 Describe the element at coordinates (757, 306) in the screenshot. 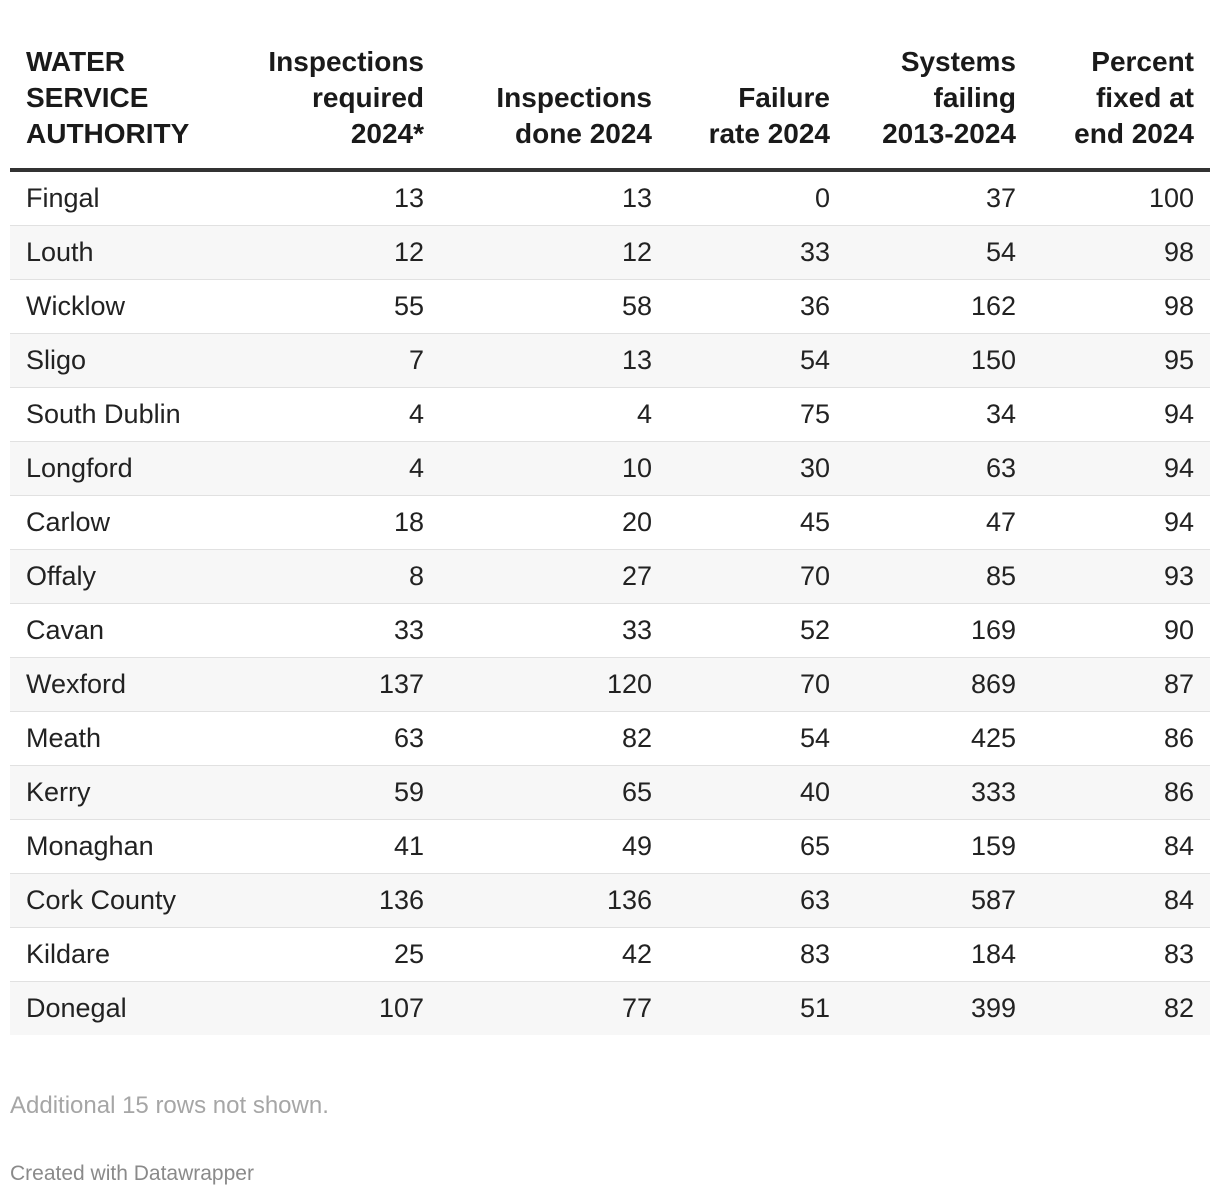

I see `cell-failure-rate: 36` at that location.